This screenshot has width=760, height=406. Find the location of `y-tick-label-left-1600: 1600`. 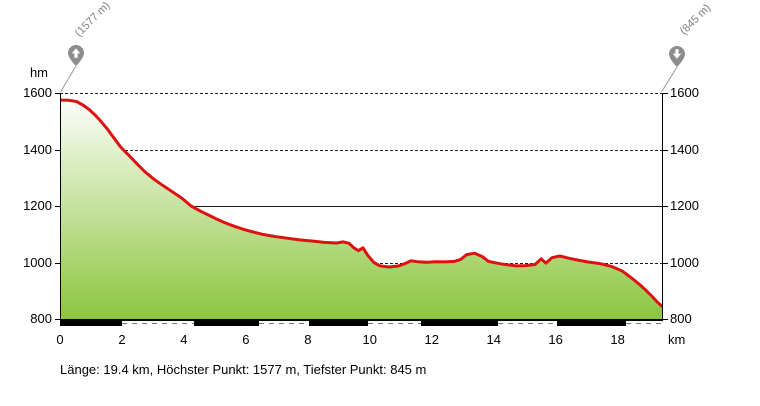

y-tick-label-left-1600: 1600 is located at coordinates (37, 92).